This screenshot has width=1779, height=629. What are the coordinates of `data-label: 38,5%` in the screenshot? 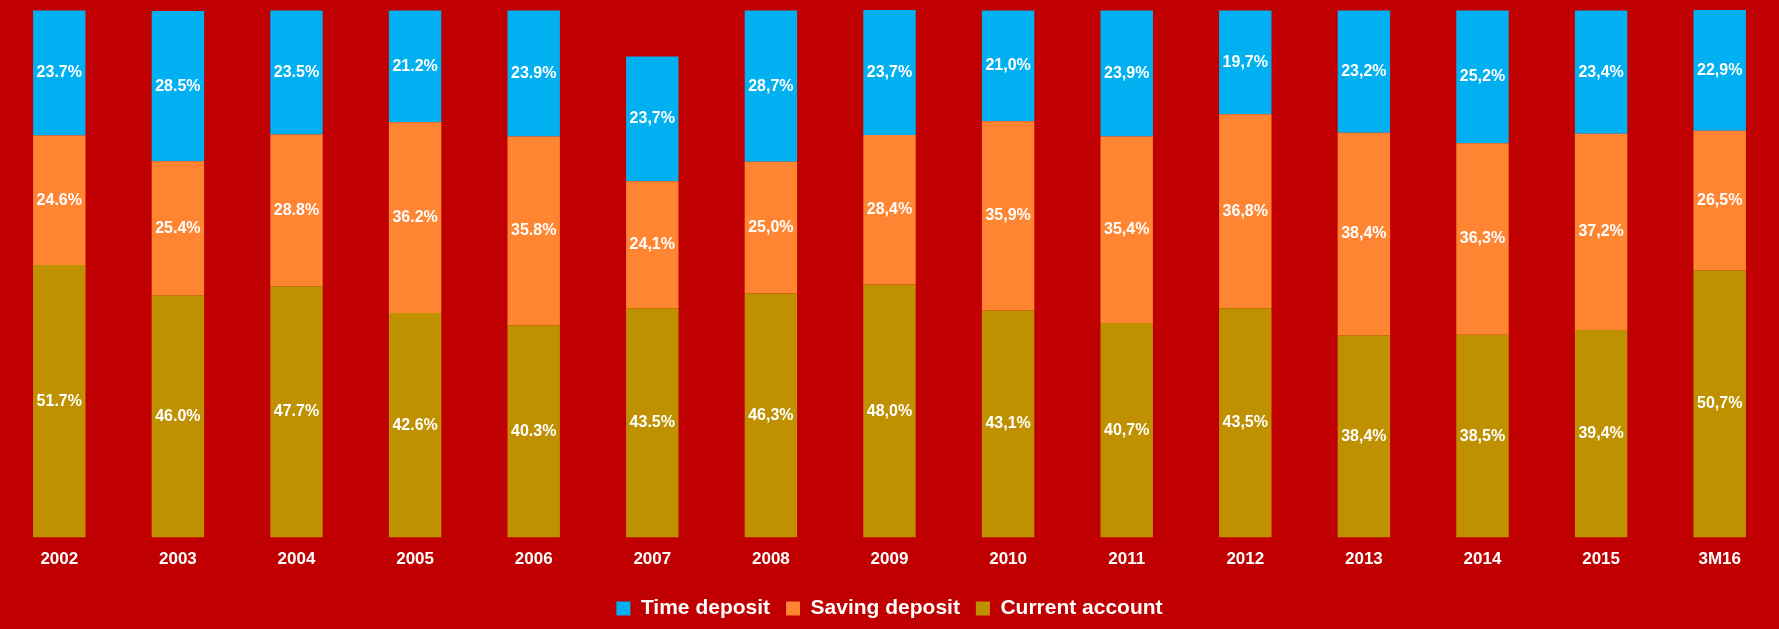 It's located at (1482, 435).